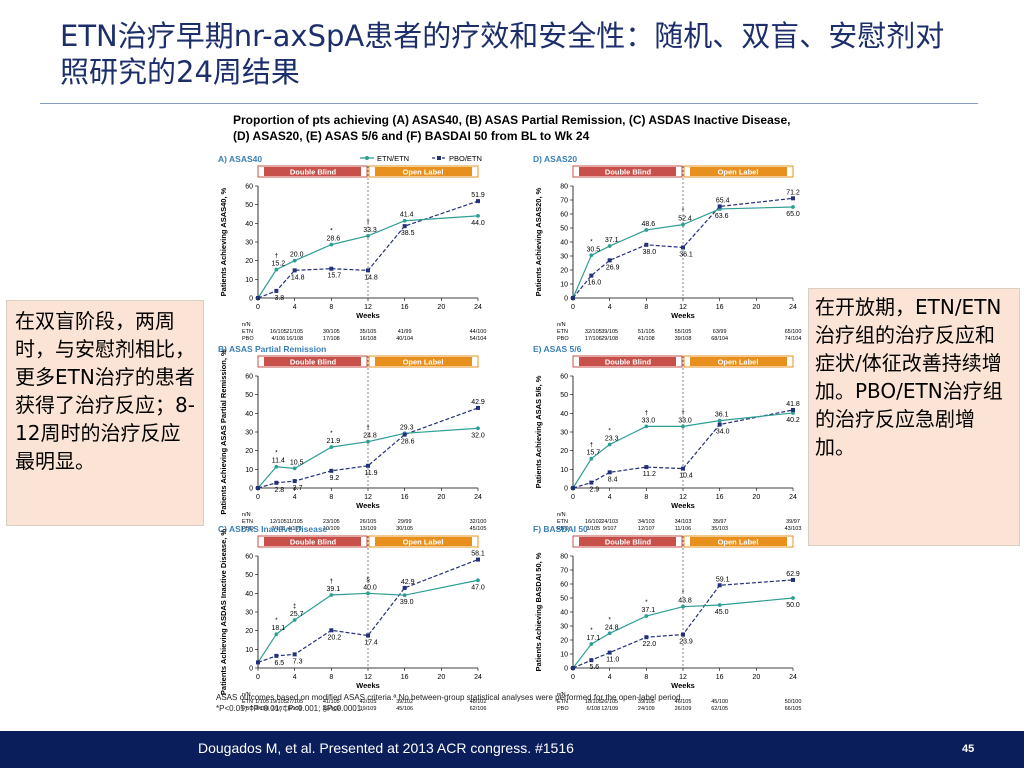  I want to click on n-pbo: 3/105, so click(593, 529).